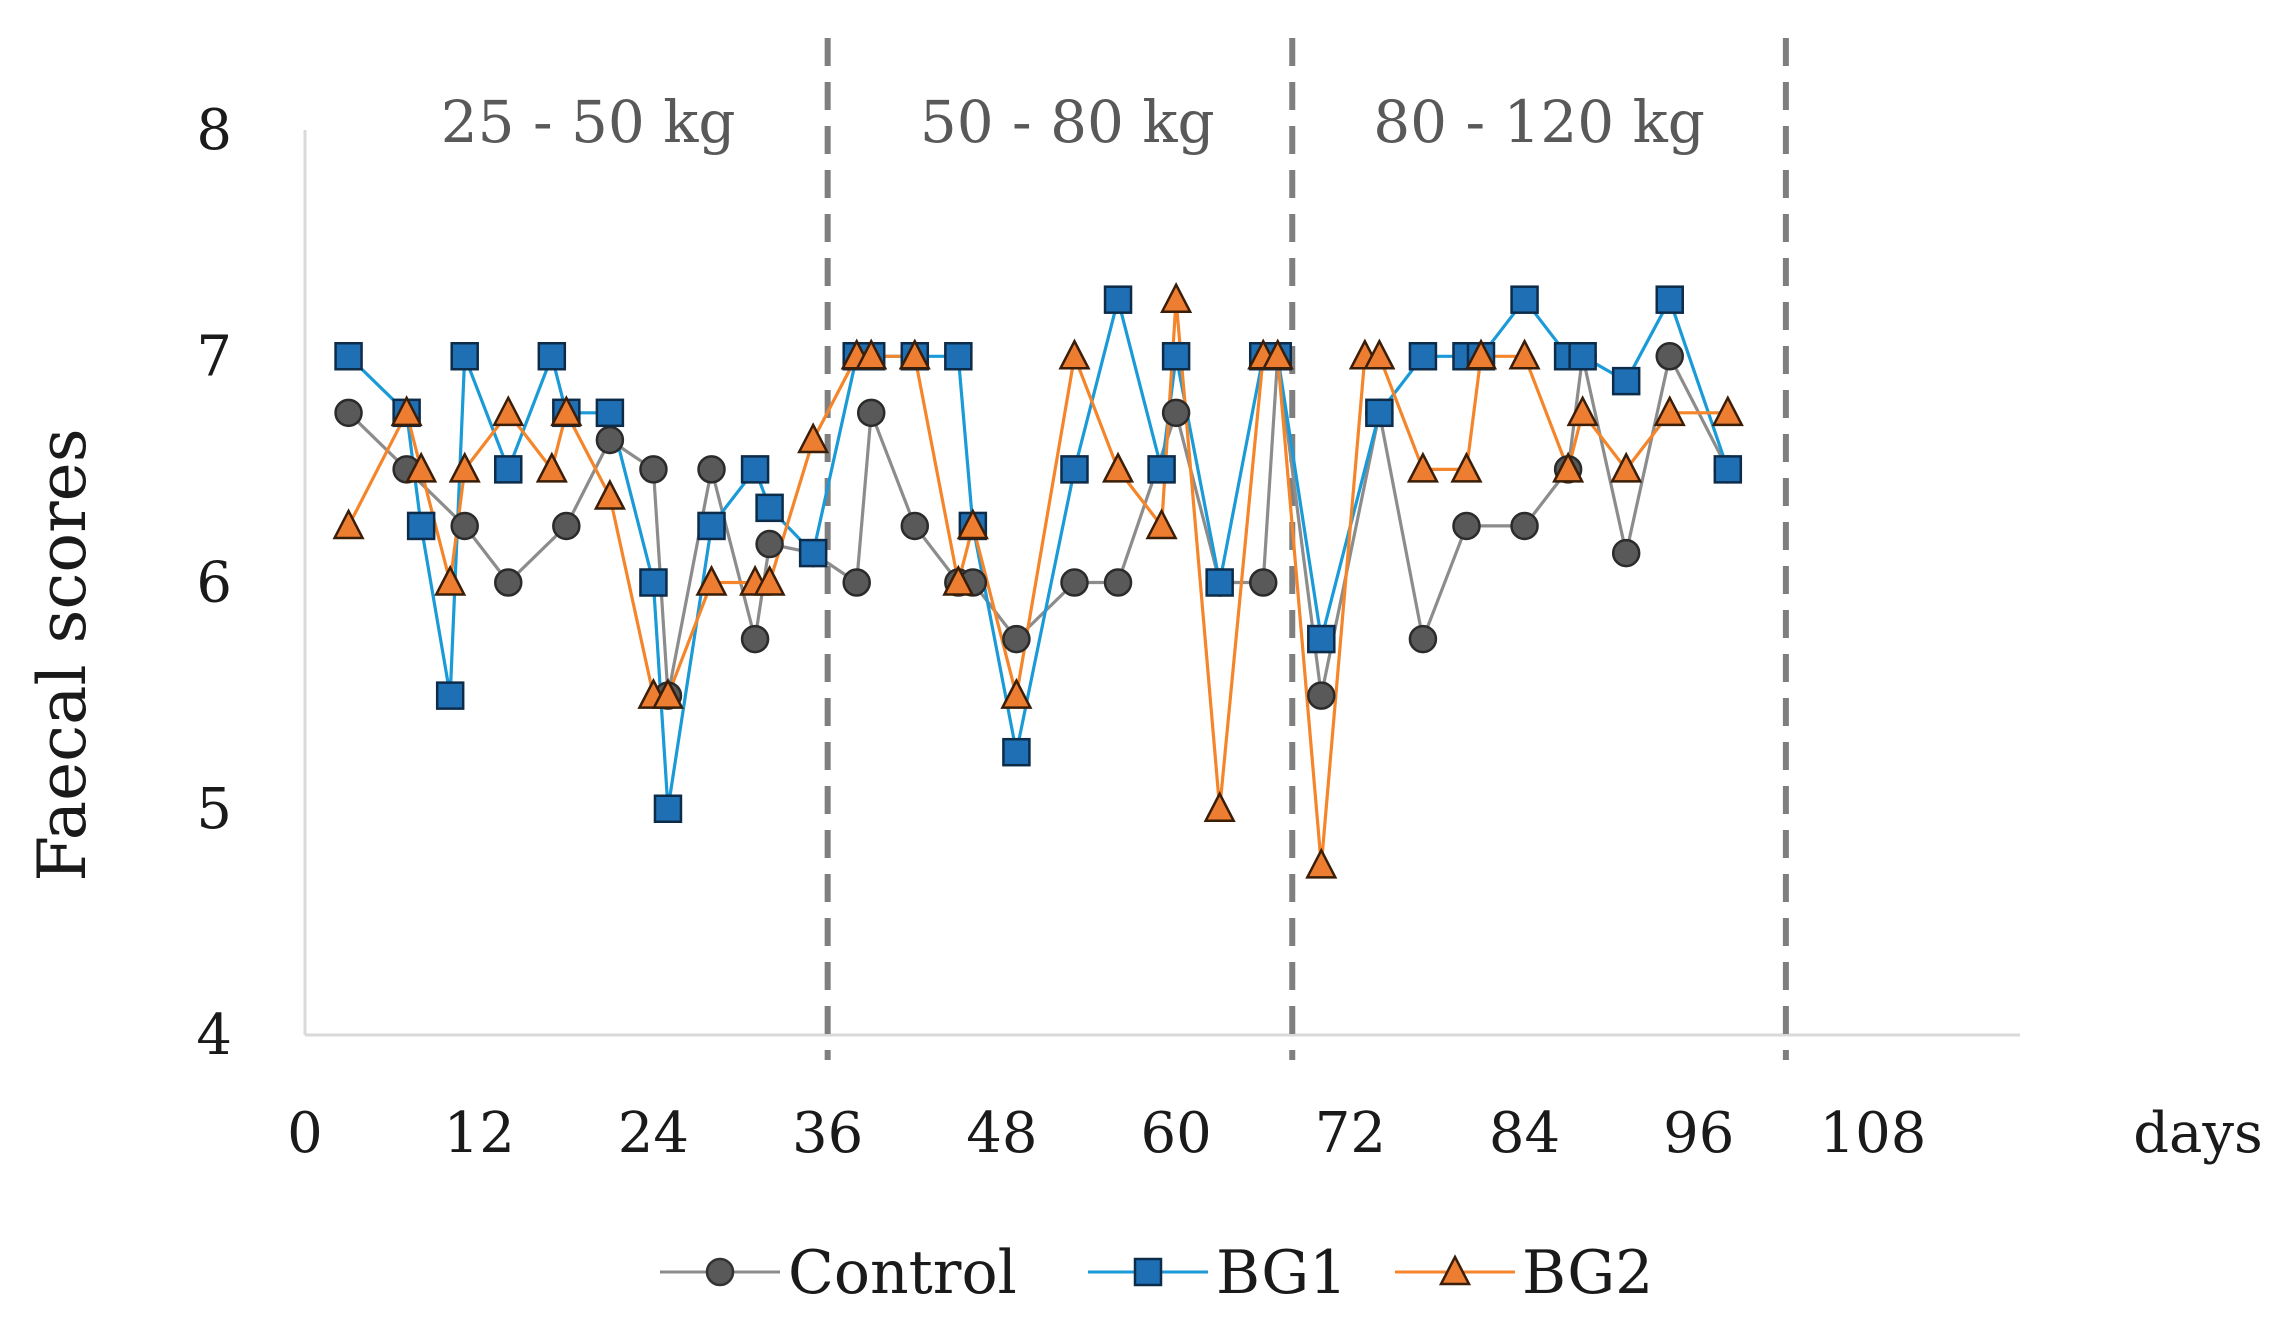 Image resolution: width=2289 pixels, height=1323 pixels. Describe the element at coordinates (2198, 1133) in the screenshot. I see `x-axis-title: days` at that location.